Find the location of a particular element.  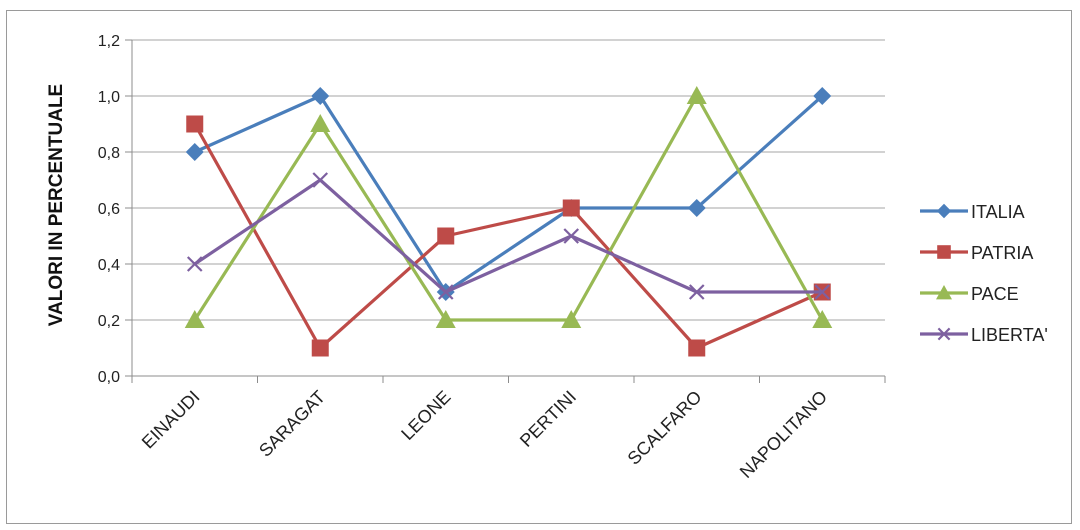

x-tick-label: LEONE is located at coordinates (425, 415).